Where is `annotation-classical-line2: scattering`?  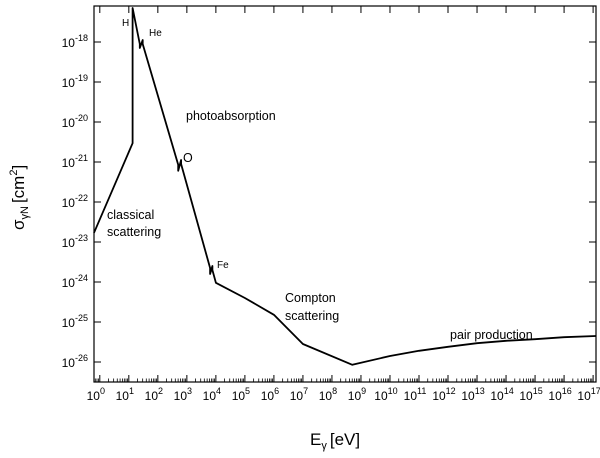
annotation-classical-line2: scattering is located at coordinates (134, 232).